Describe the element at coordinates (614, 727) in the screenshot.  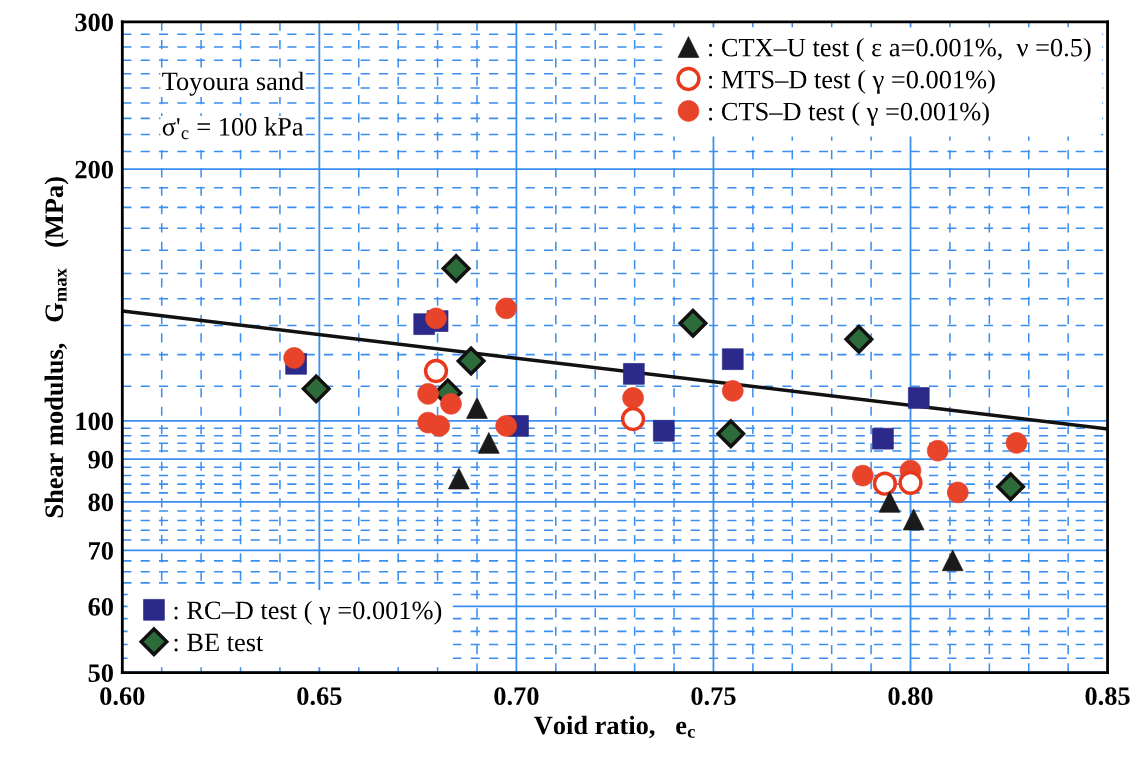
I see `x-axis-title: Void ratio, e$_{c}$` at that location.